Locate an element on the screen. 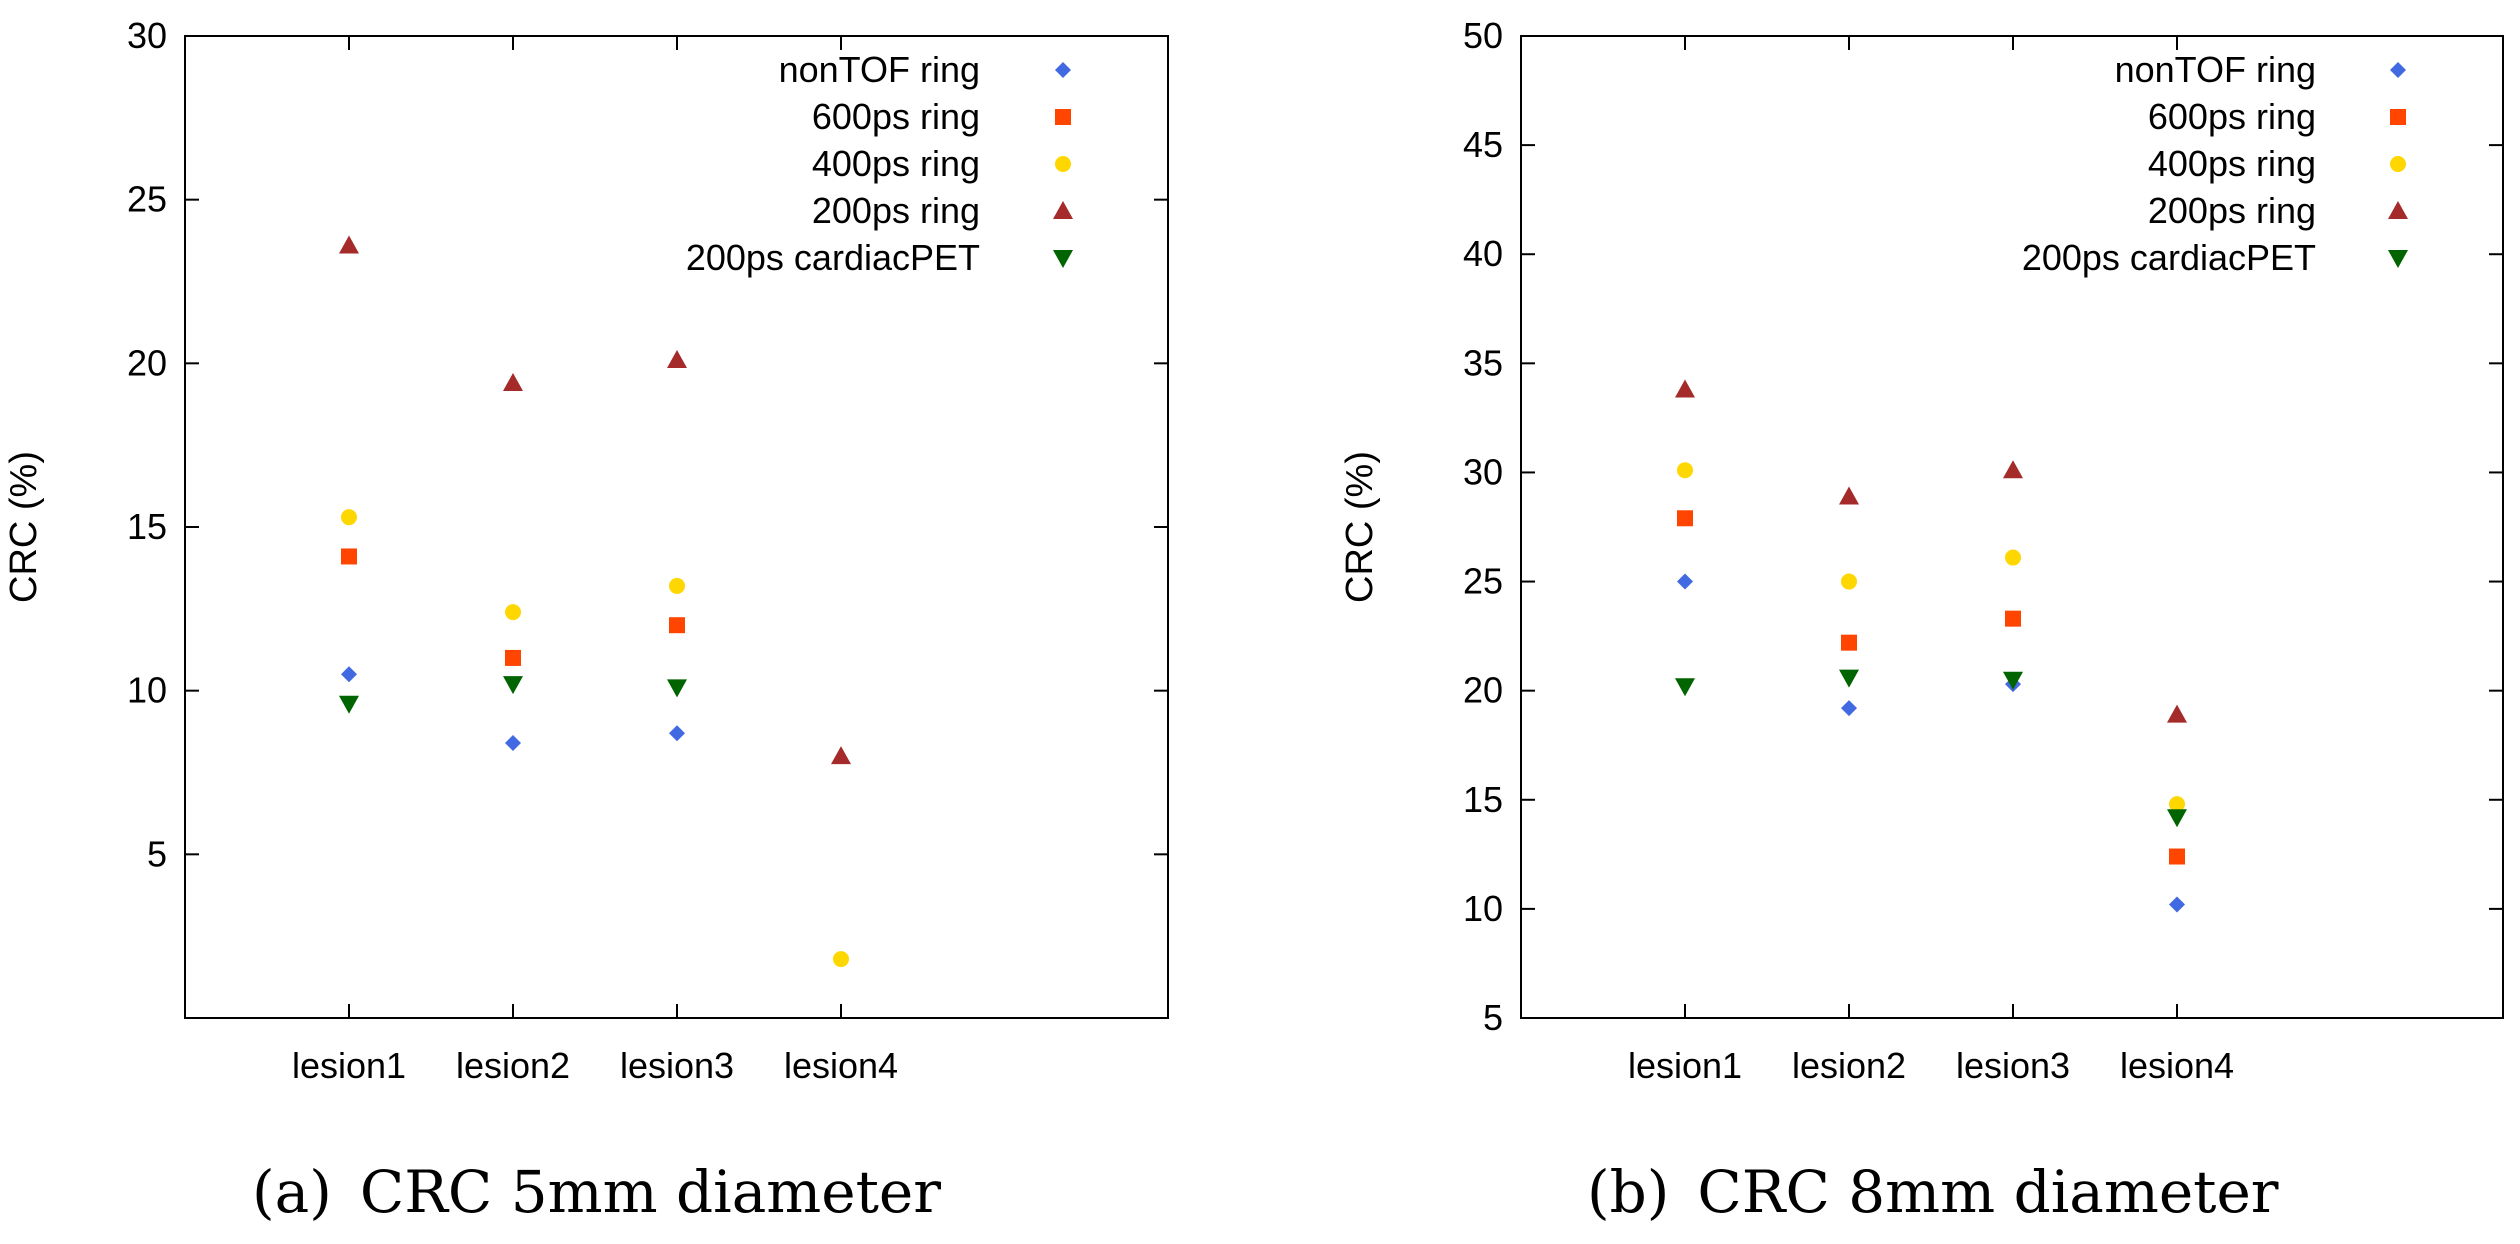 The image size is (2520, 1244). caption-text: CRC 8mm diameter is located at coordinates (1987, 1192).